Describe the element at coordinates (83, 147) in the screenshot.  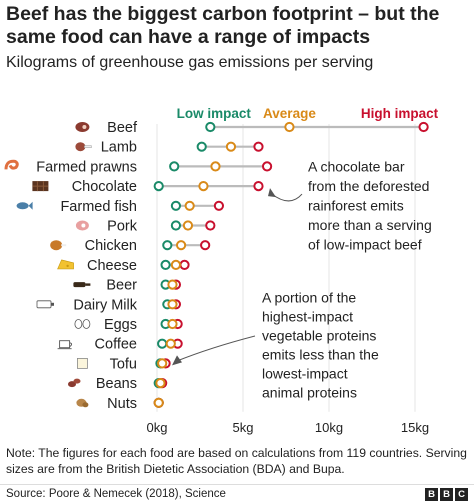
I see `lamb-chop-icon` at that location.